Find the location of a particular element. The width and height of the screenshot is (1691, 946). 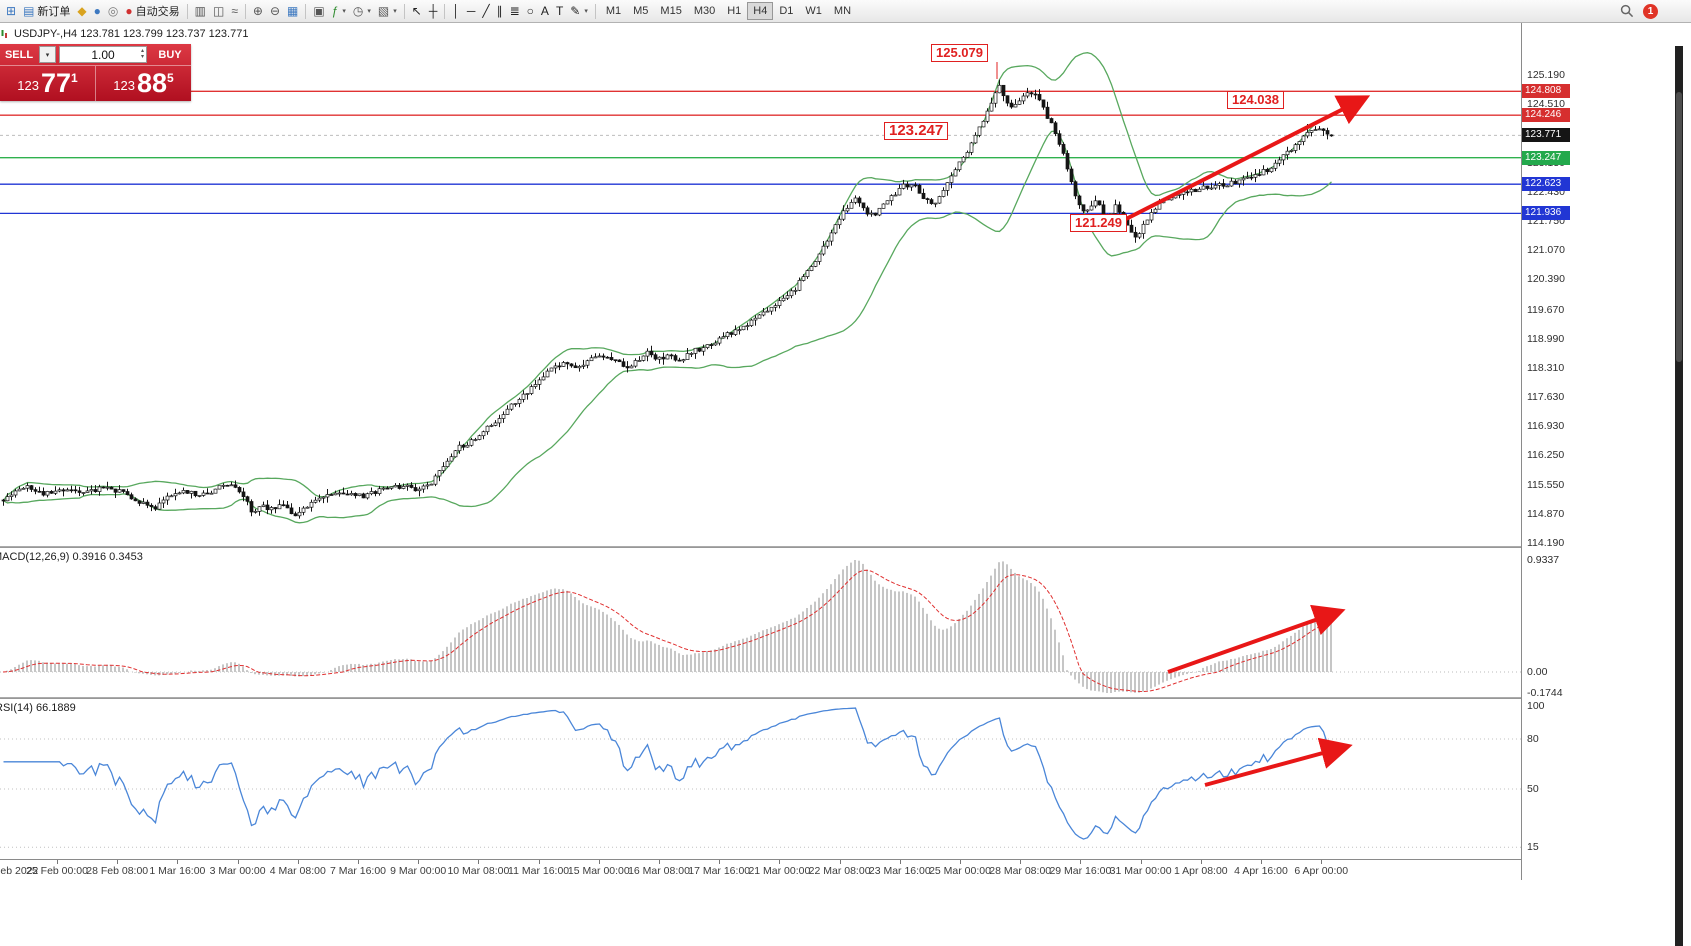

macd-canvas is located at coordinates (760, 622).